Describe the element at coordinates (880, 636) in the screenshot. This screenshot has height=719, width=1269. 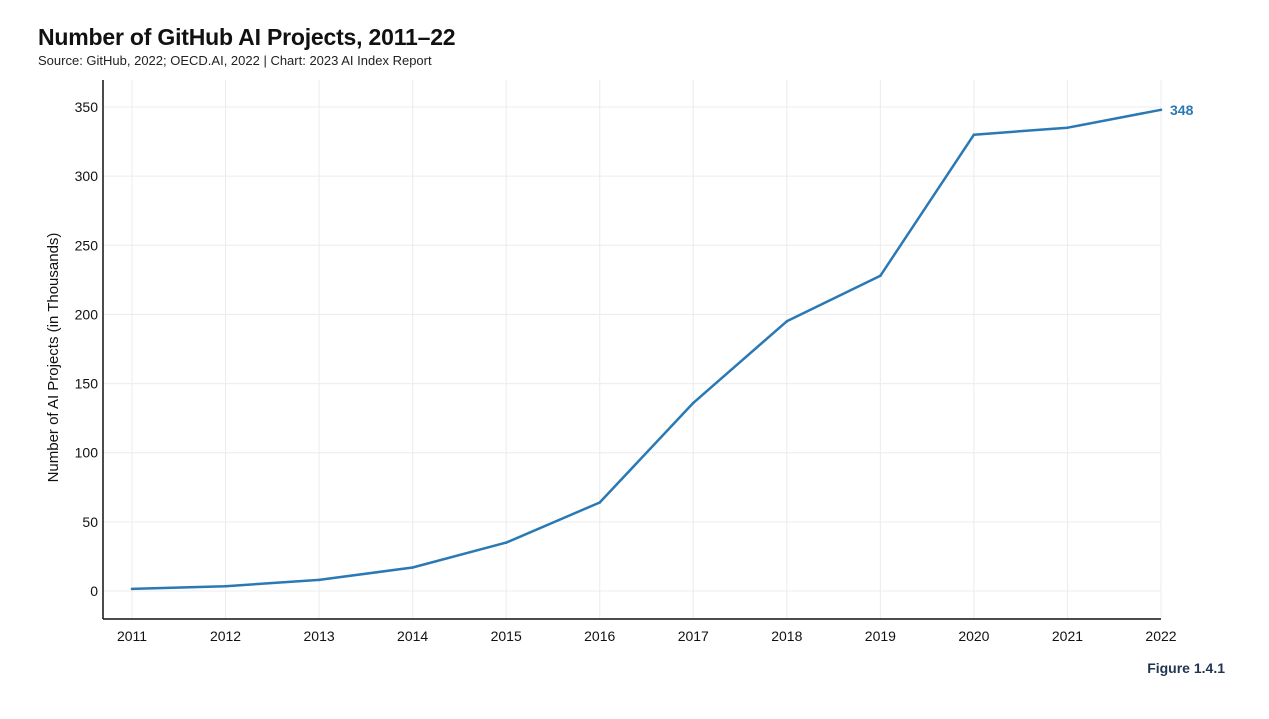
I see `x-tick-label: 2019` at that location.